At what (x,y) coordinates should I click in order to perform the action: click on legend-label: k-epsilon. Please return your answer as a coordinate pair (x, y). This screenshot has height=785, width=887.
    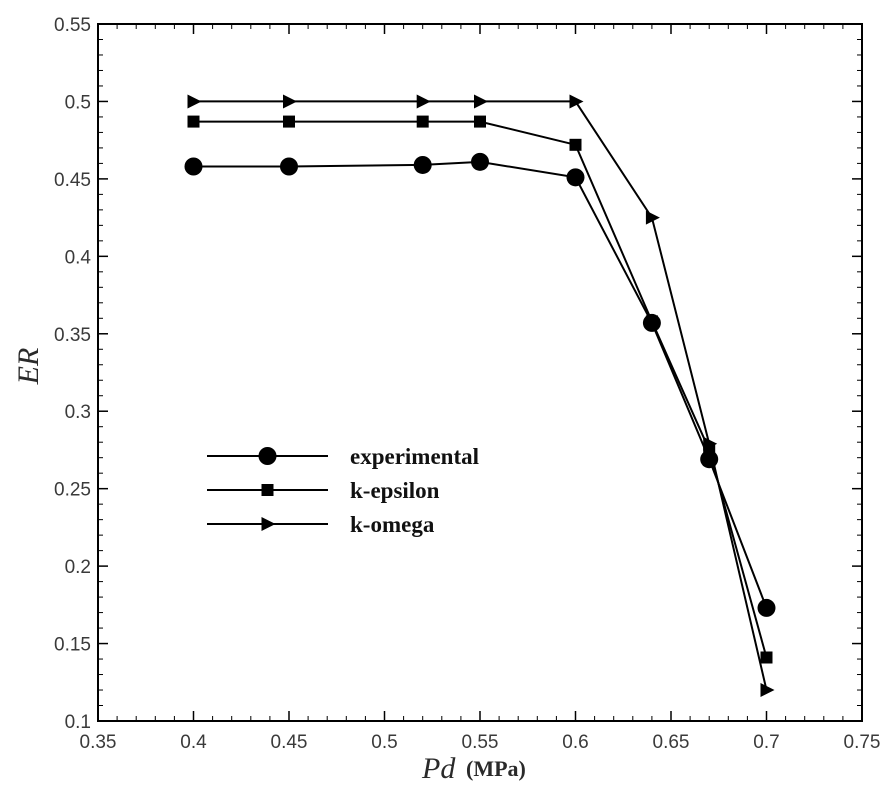
    Looking at the image, I should click on (395, 490).